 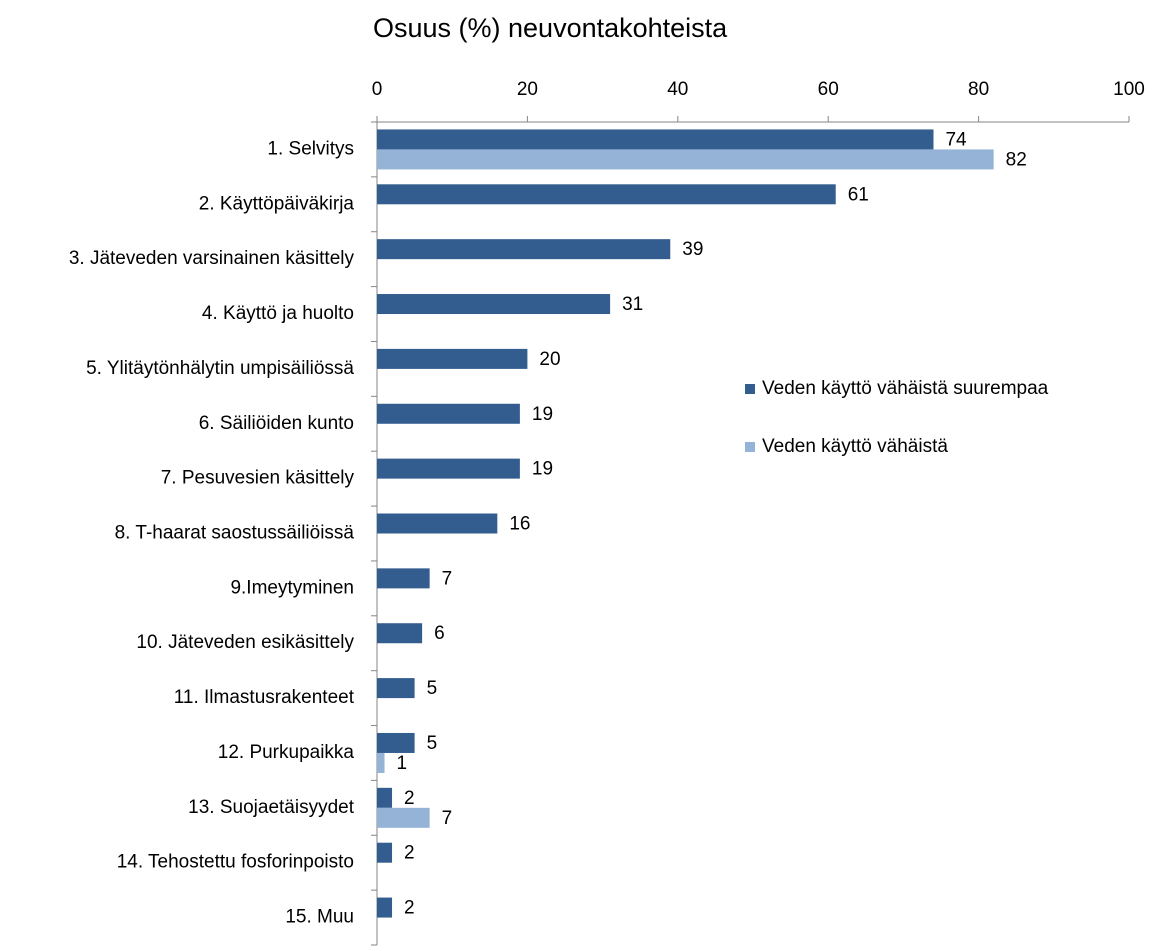 What do you see at coordinates (286, 752) in the screenshot?
I see `y-tick-label: 12. Purkupaikka` at bounding box center [286, 752].